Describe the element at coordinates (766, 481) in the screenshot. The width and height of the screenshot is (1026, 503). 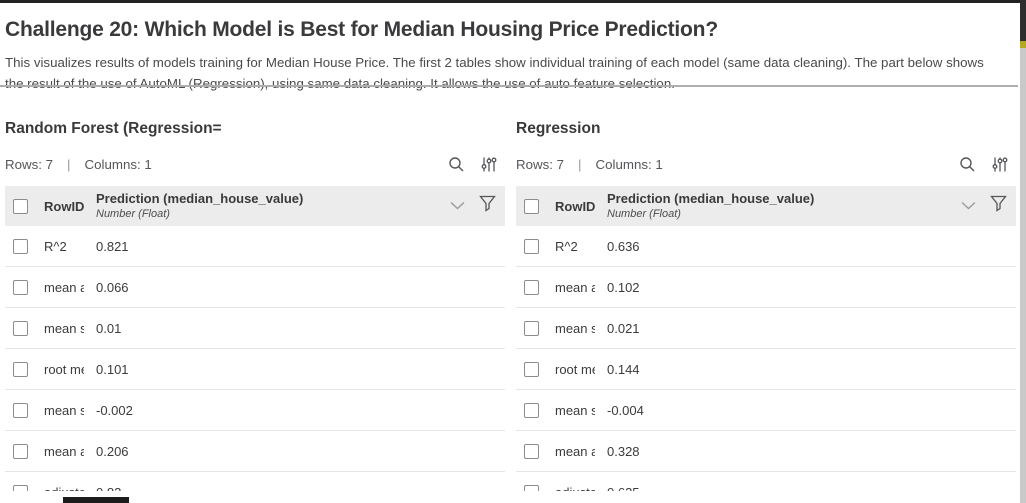
I see `table-row: adjusted R^2 0.635` at that location.